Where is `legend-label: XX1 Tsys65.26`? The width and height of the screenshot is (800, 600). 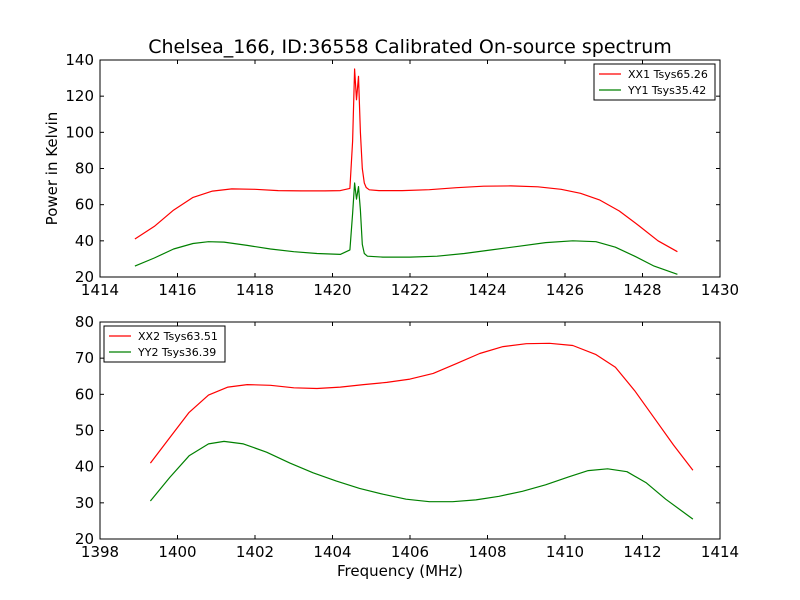
legend-label: XX1 Tsys65.26 is located at coordinates (668, 74).